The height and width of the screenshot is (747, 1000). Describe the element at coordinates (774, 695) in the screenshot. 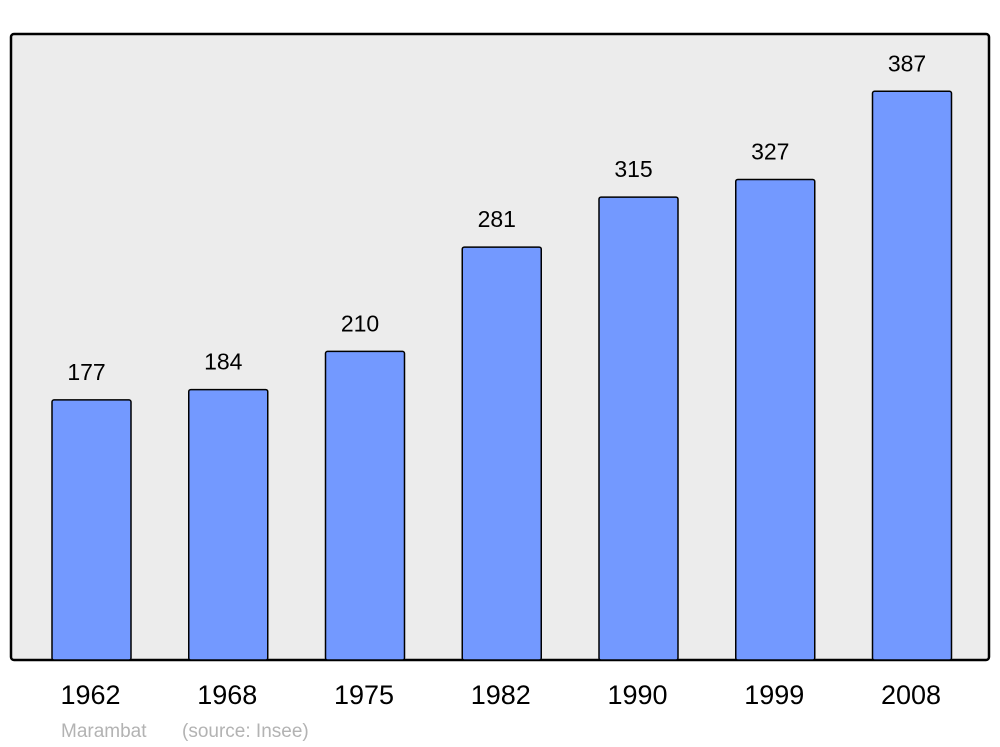

I see `x-tick-label-1999: 1999` at that location.